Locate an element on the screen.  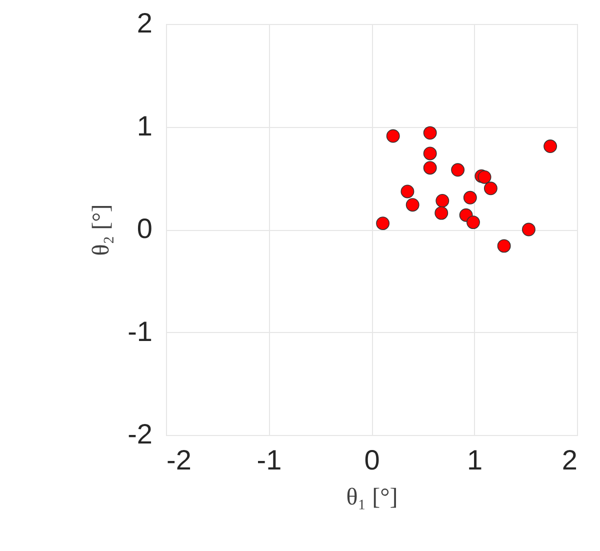
x-tick-label: 0 is located at coordinates (372, 460).